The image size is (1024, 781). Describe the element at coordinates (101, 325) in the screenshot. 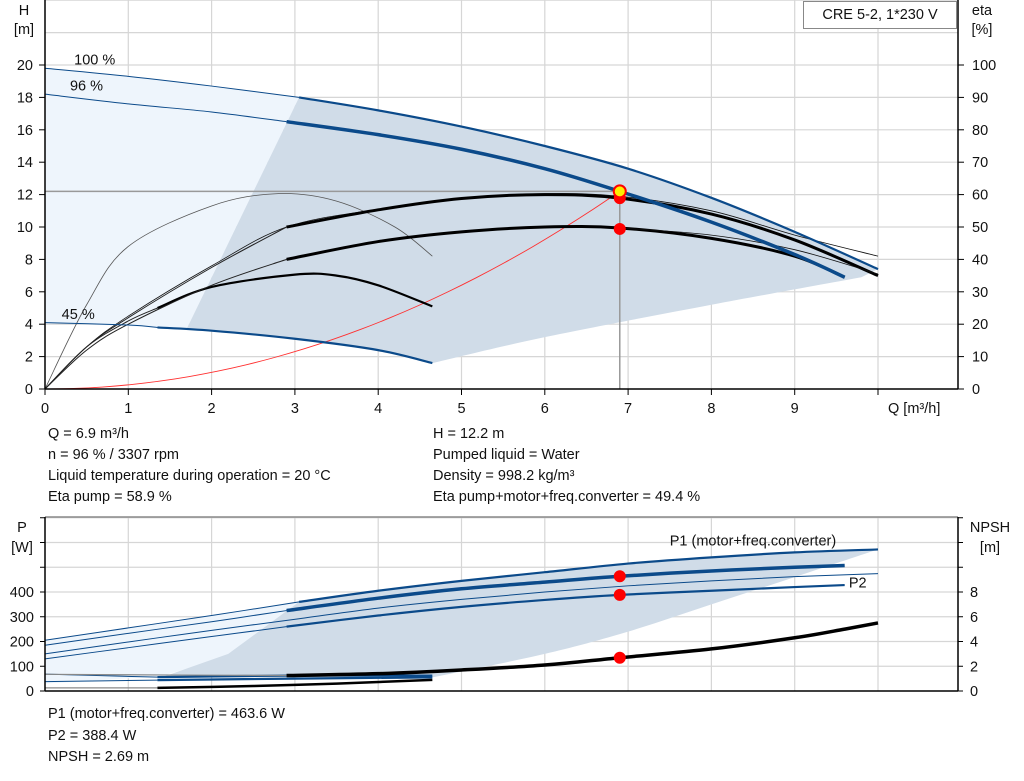

I see `head-curve-2-extrapolated` at that location.